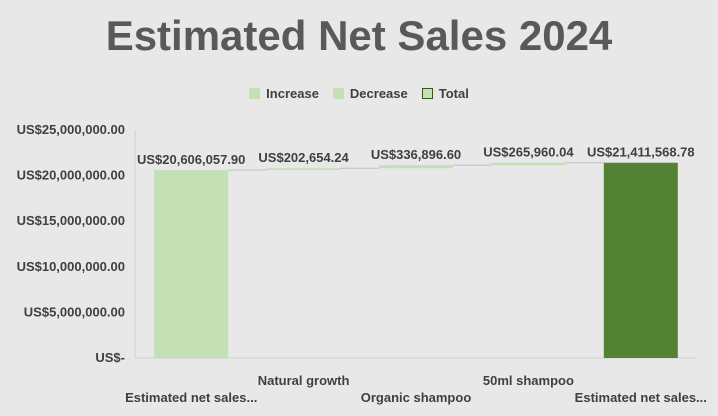 The image size is (718, 416). I want to click on y-tick-label: US$15,000,000.00, so click(71, 220).